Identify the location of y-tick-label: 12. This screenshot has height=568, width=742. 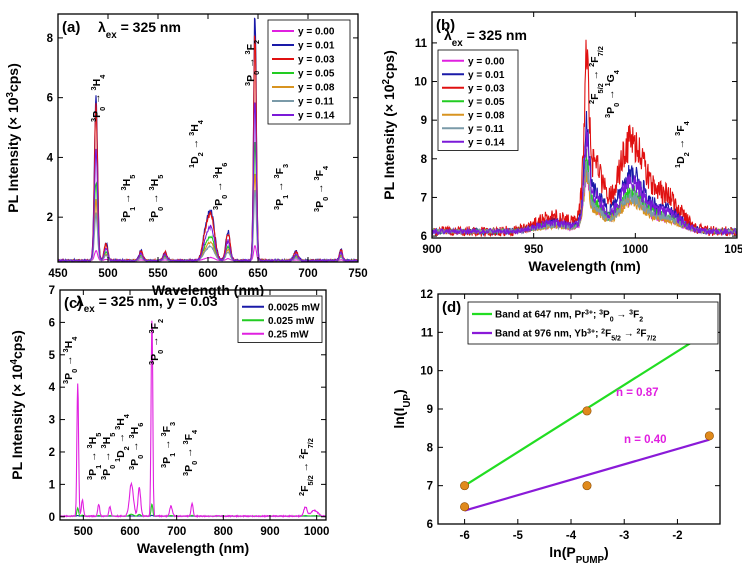
(426, 295).